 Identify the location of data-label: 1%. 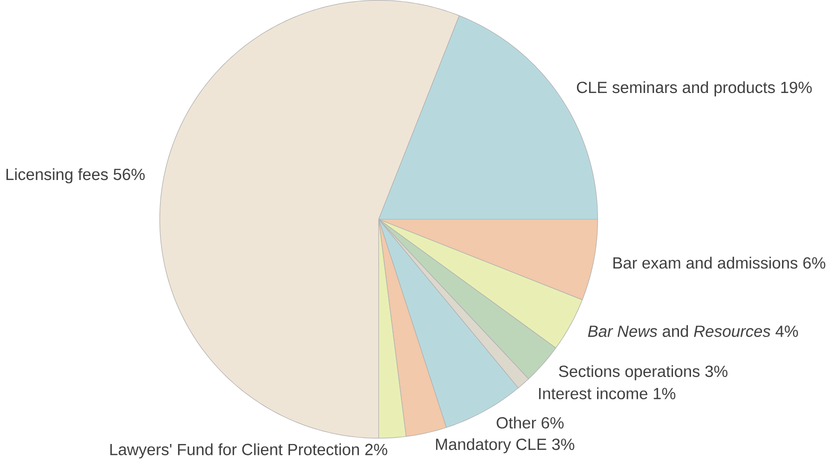
(665, 394).